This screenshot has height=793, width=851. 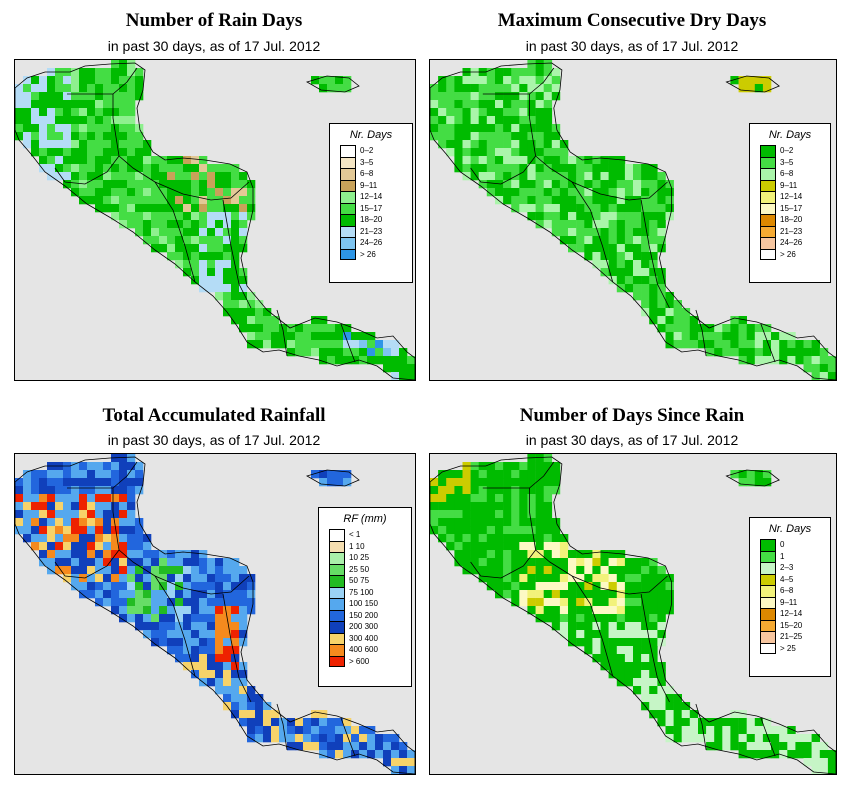 What do you see at coordinates (359, 661) in the screenshot?
I see `legend-label: > 600` at bounding box center [359, 661].